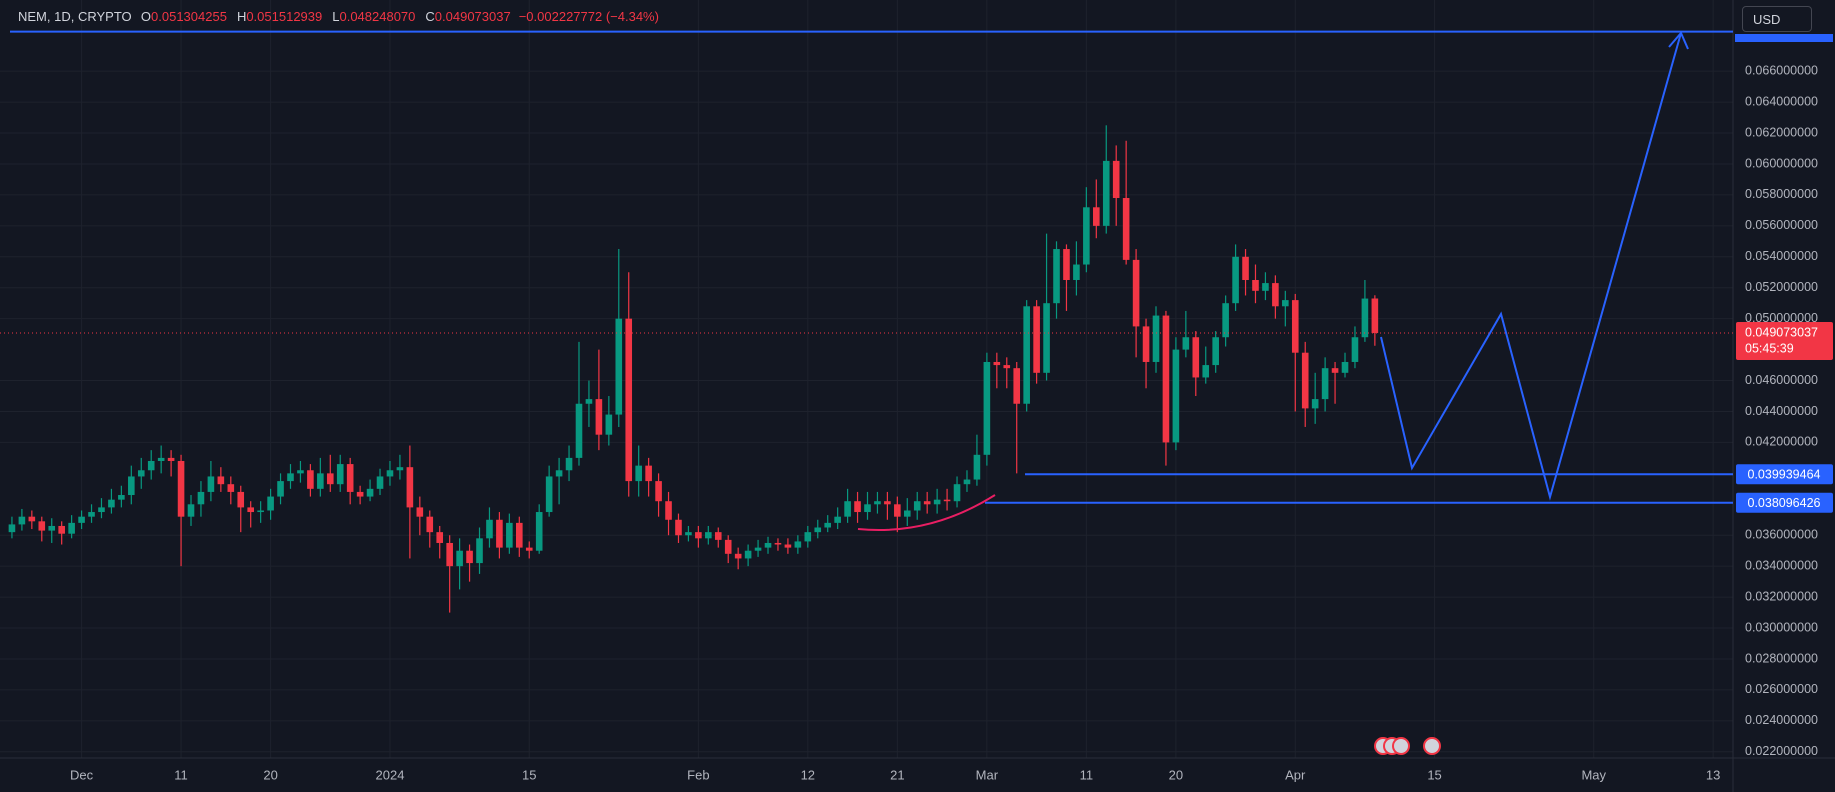 Image resolution: width=1835 pixels, height=792 pixels. What do you see at coordinates (698, 774) in the screenshot?
I see `x-tick-label: Feb` at bounding box center [698, 774].